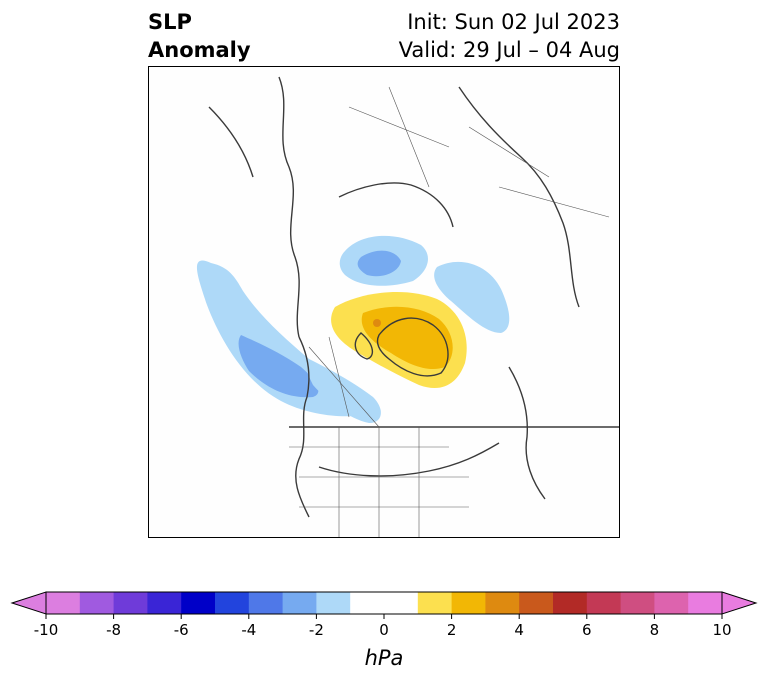 This screenshot has height=684, width=768. I want to click on colorbar-tick-label: 10, so click(721, 630).